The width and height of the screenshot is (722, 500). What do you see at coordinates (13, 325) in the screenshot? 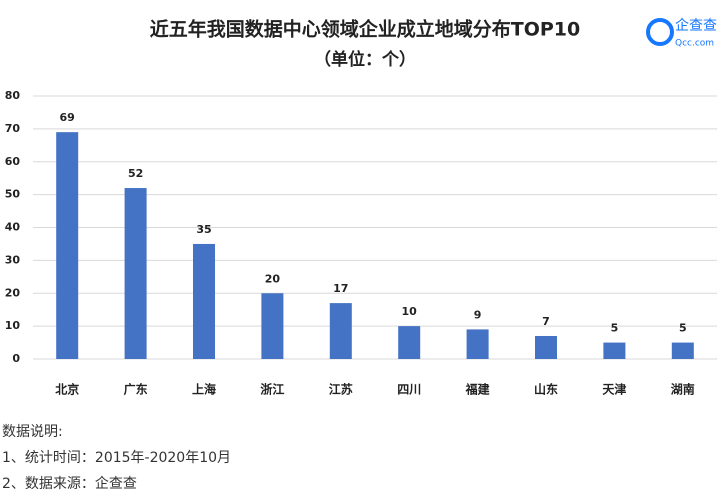
I see `y-tick-label: 10` at bounding box center [13, 325].